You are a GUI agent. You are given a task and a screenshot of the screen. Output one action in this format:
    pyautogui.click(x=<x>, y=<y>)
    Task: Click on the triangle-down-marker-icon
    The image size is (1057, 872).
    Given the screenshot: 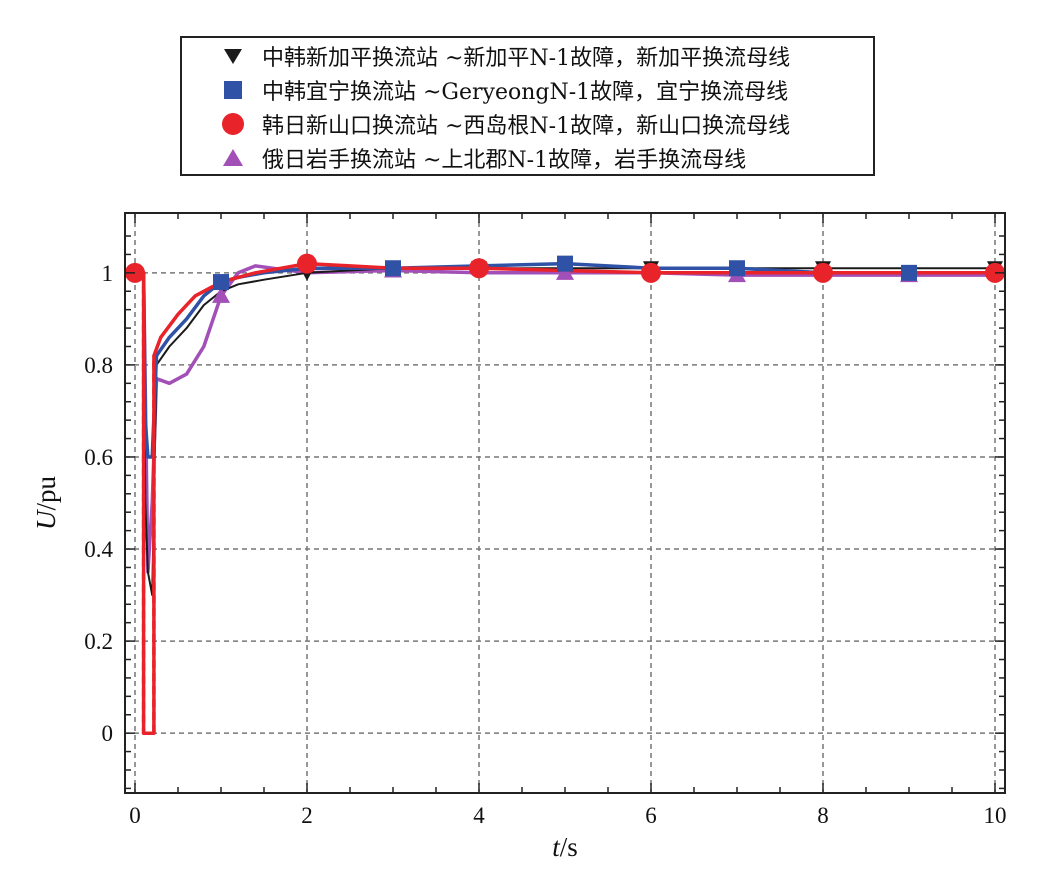 What is the action you would take?
    pyautogui.click(x=233, y=56)
    